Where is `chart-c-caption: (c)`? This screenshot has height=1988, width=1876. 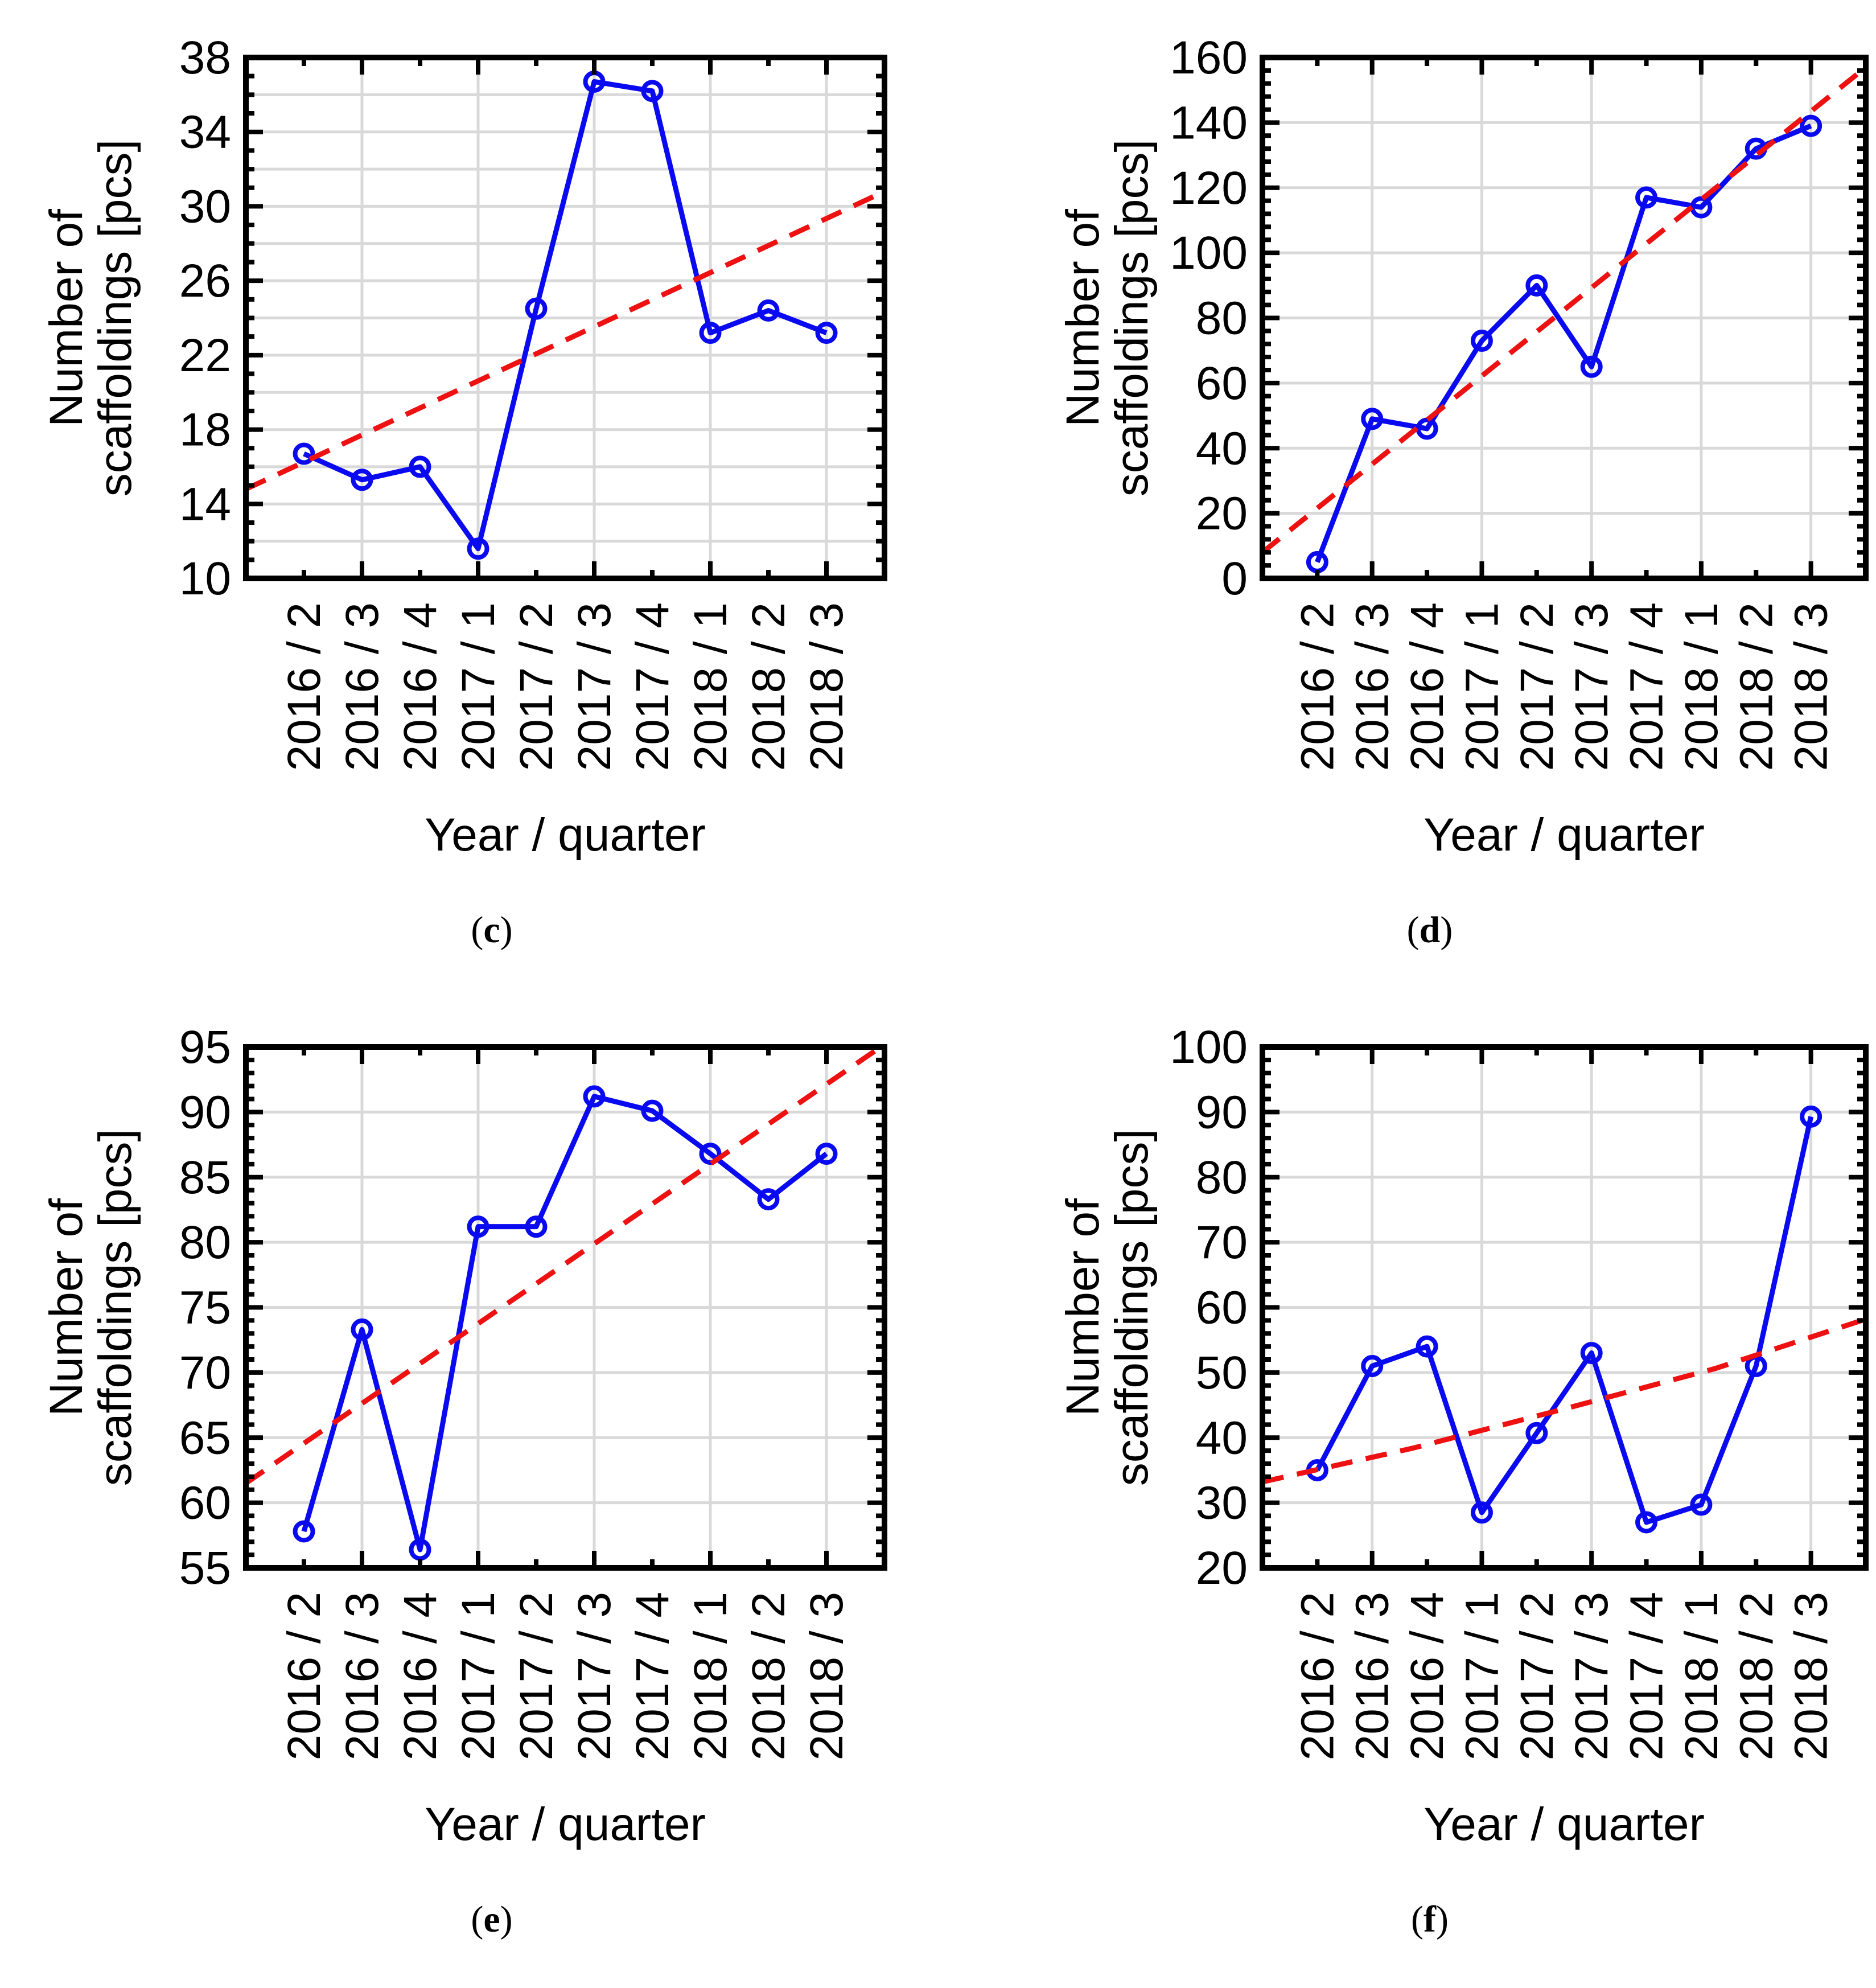 chart-c-caption: (c) is located at coordinates (492, 930).